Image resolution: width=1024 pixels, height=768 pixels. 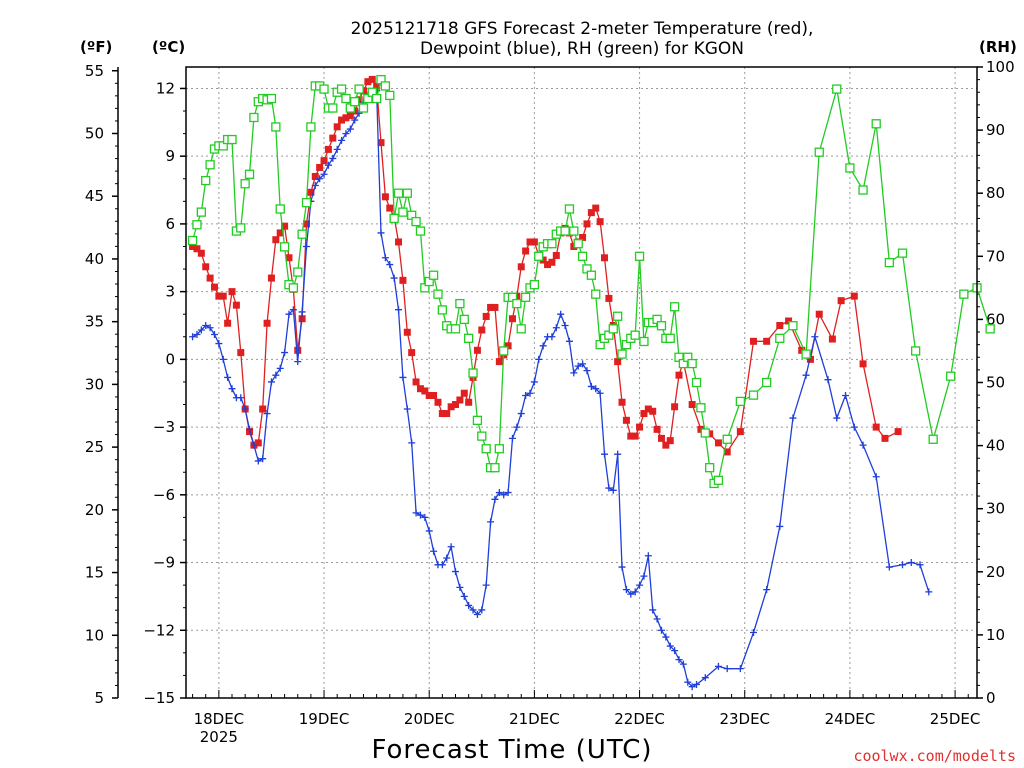 I want to click on rh-tick-label: 70, so click(x=995, y=256).